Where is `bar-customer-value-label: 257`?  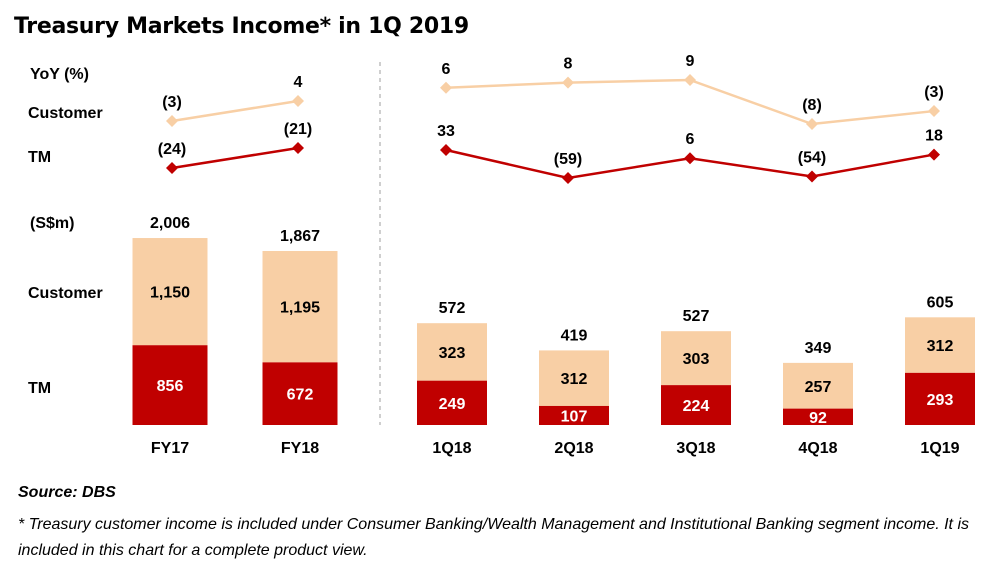
bar-customer-value-label: 257 is located at coordinates (818, 387).